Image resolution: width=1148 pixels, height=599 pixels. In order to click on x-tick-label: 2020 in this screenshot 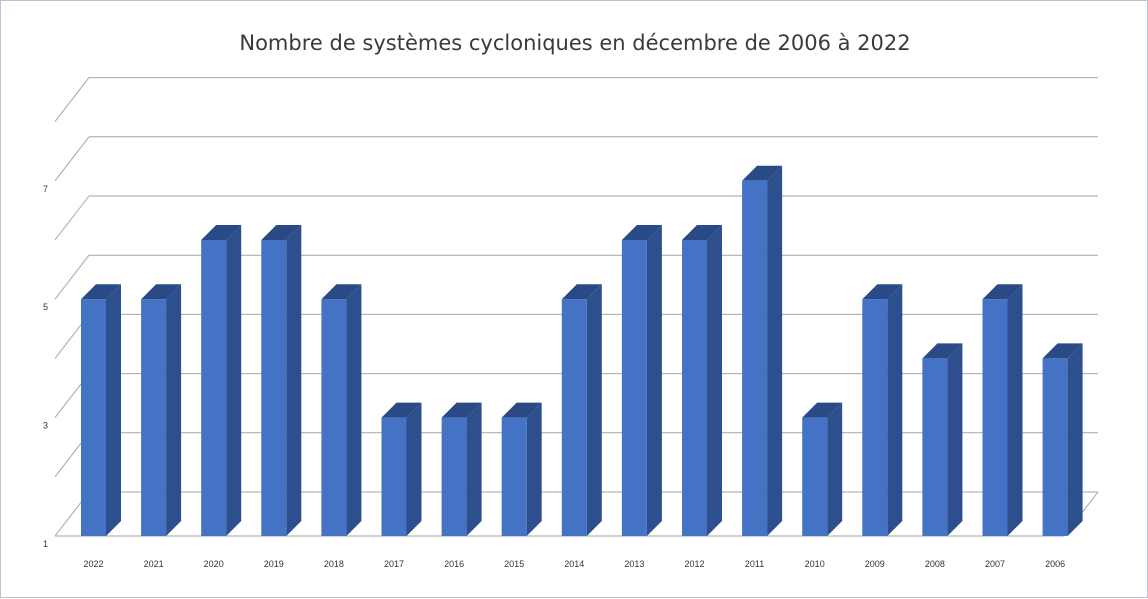, I will do `click(214, 564)`.